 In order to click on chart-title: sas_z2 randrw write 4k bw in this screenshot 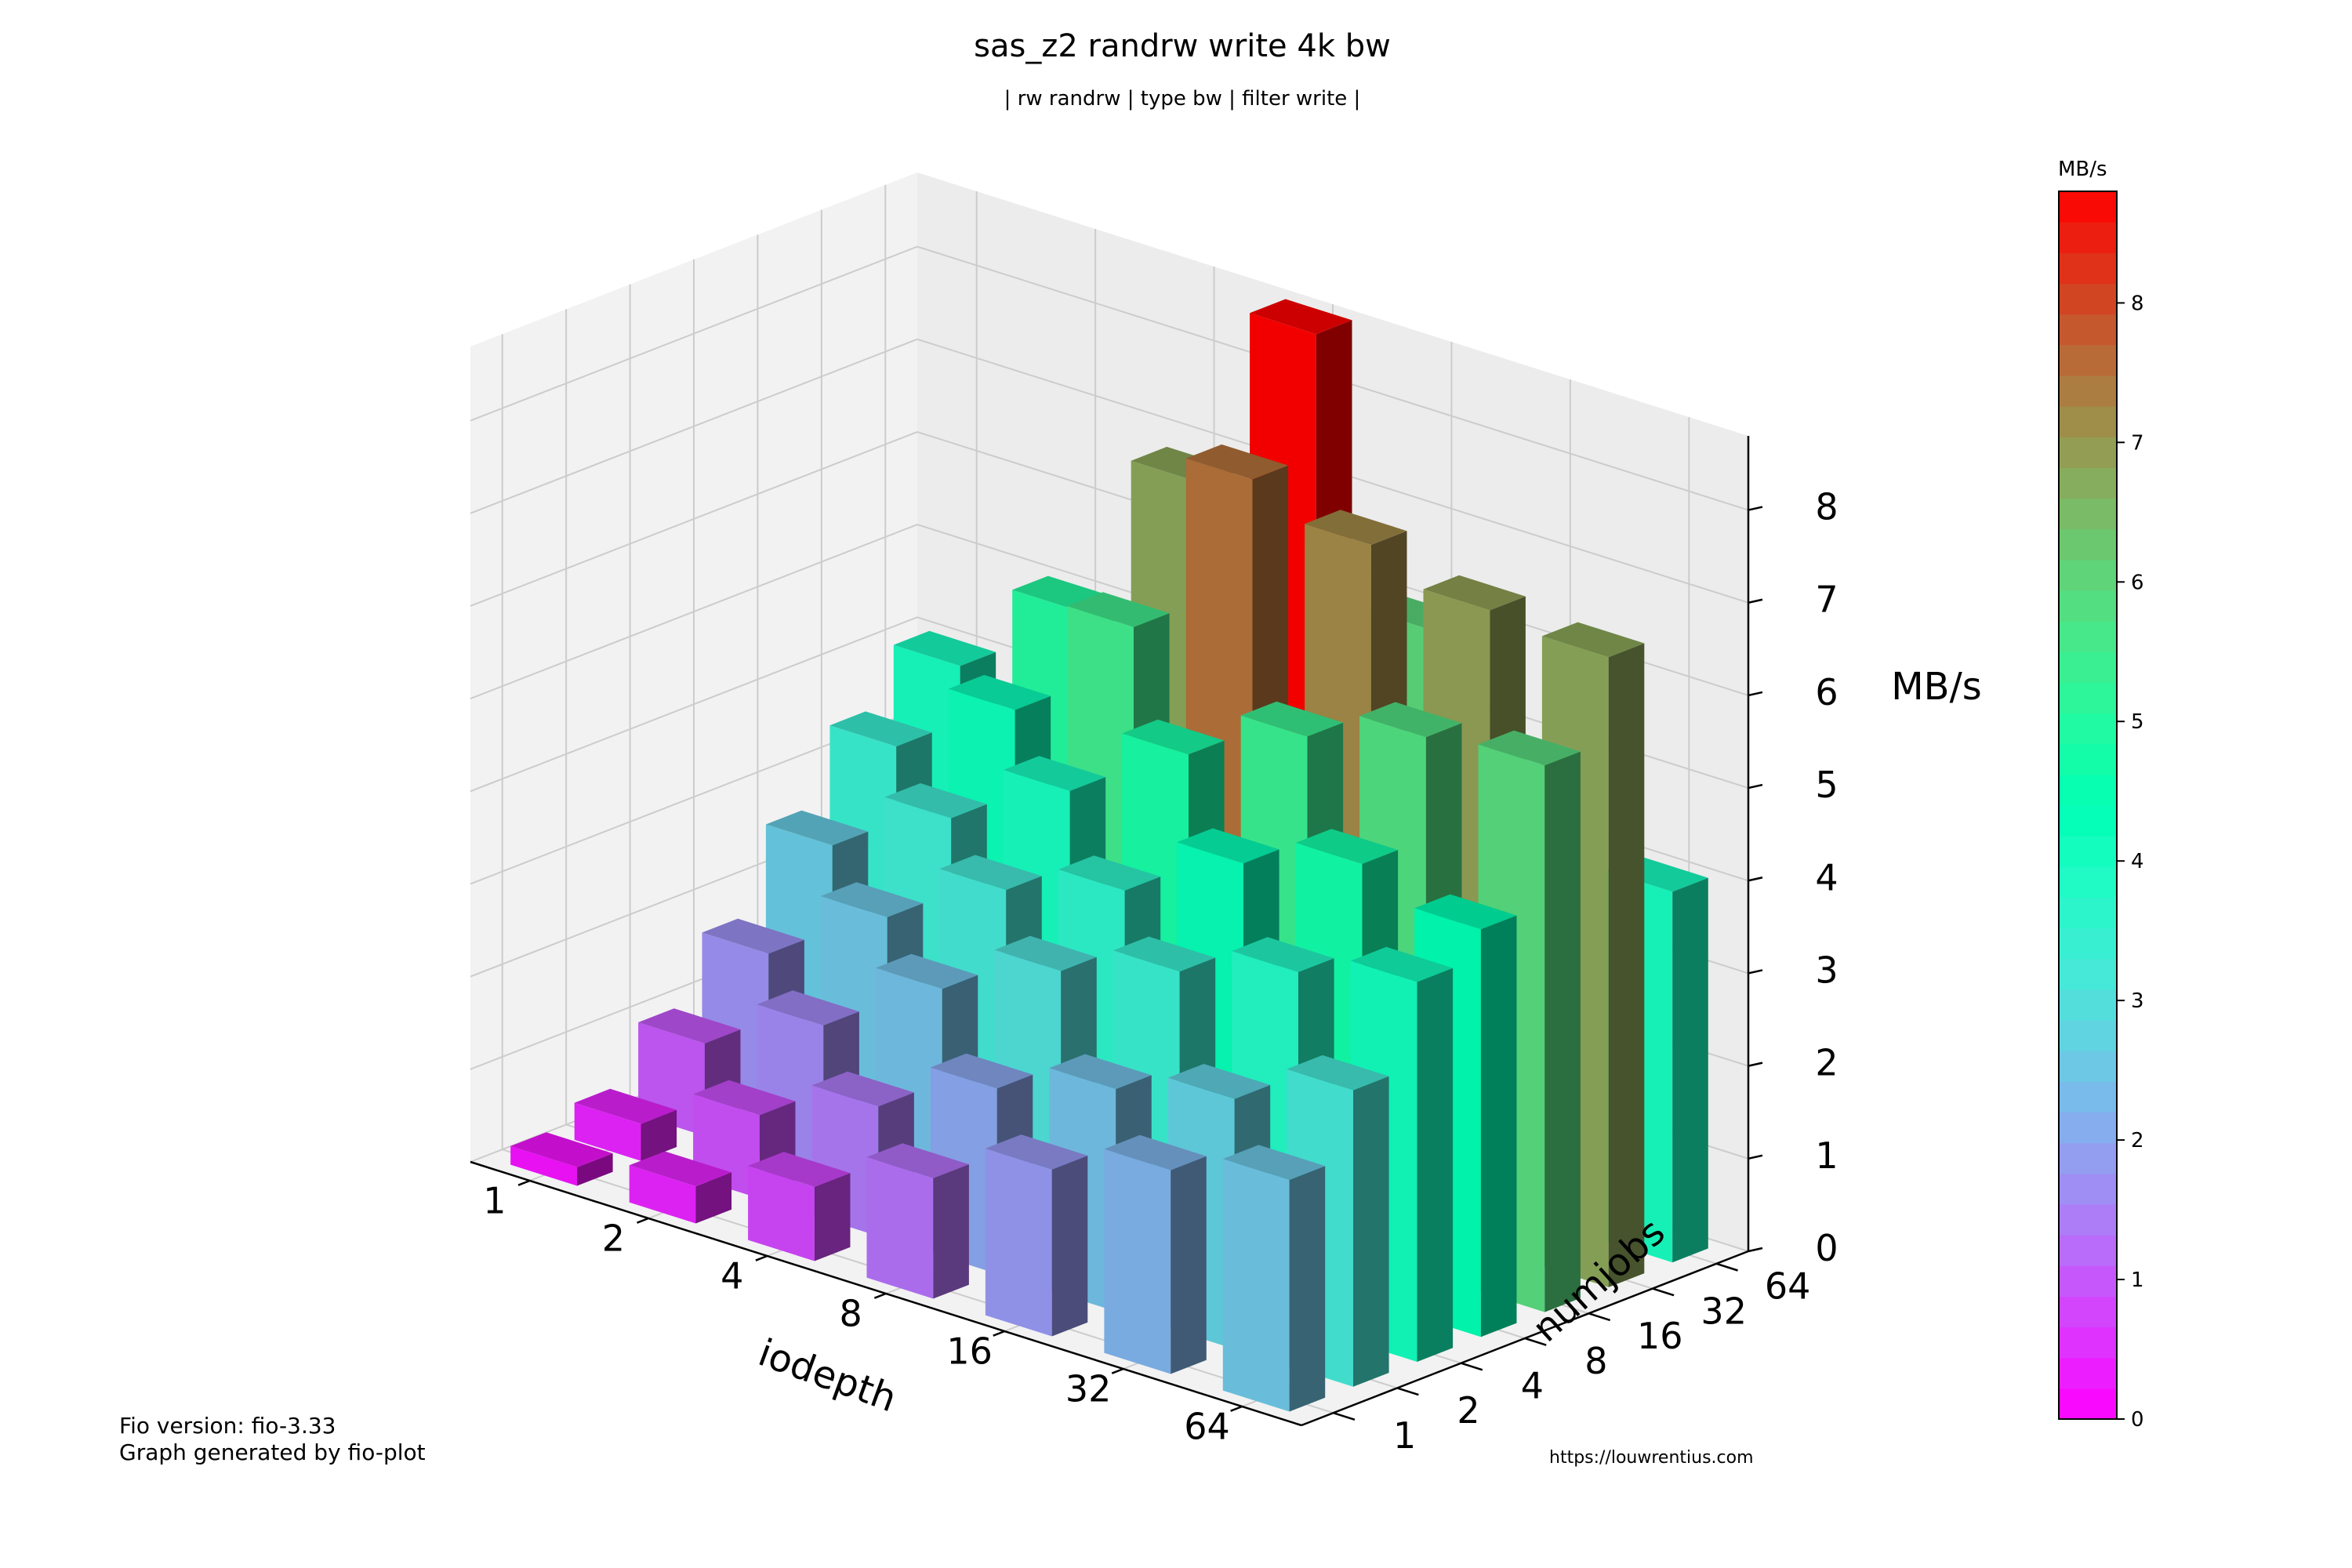, I will do `click(1182, 46)`.